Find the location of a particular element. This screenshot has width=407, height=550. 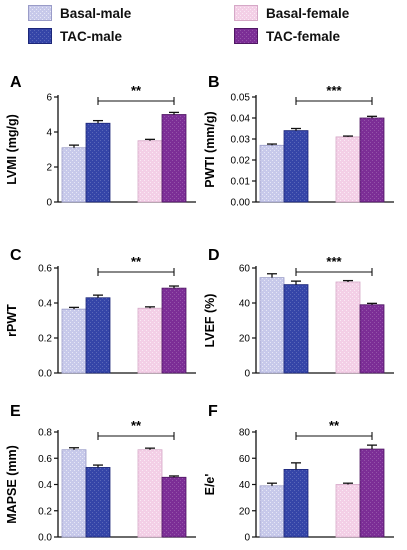

legend-label: TAC-male is located at coordinates (91, 36).